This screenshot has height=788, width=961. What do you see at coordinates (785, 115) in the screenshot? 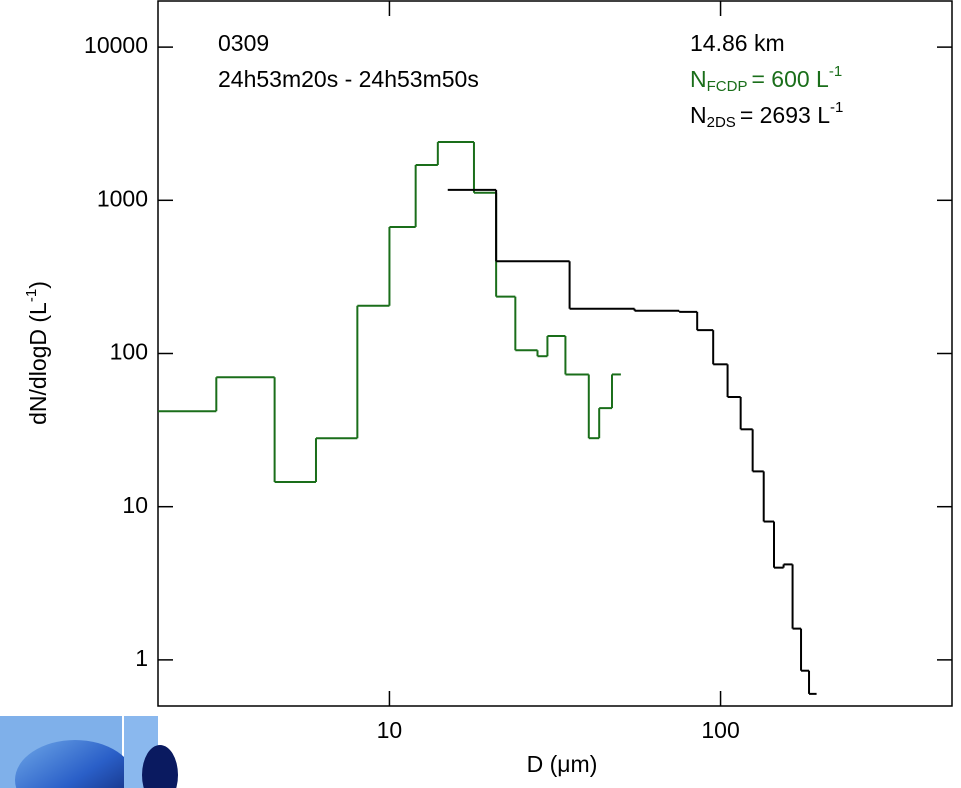
I see `legend-count: = 2693 L` at bounding box center [785, 115].